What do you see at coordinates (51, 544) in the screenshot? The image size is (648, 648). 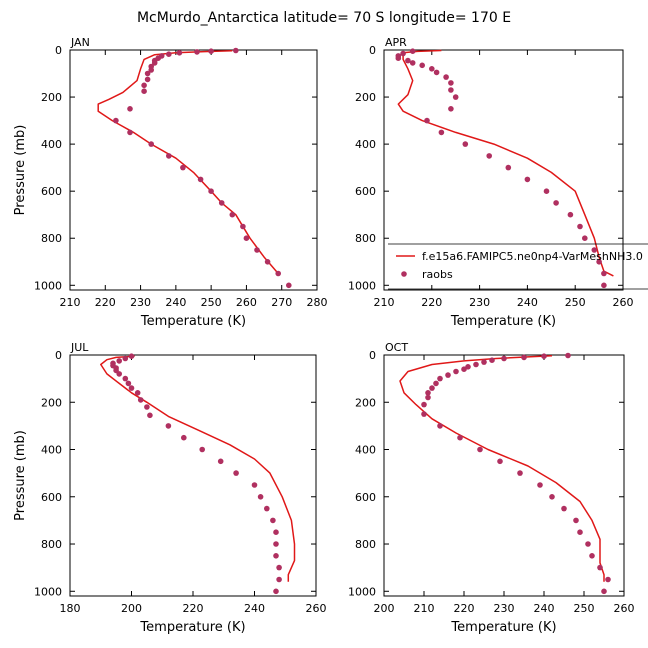 I see `y-tick-label-jul: 800` at bounding box center [51, 544].